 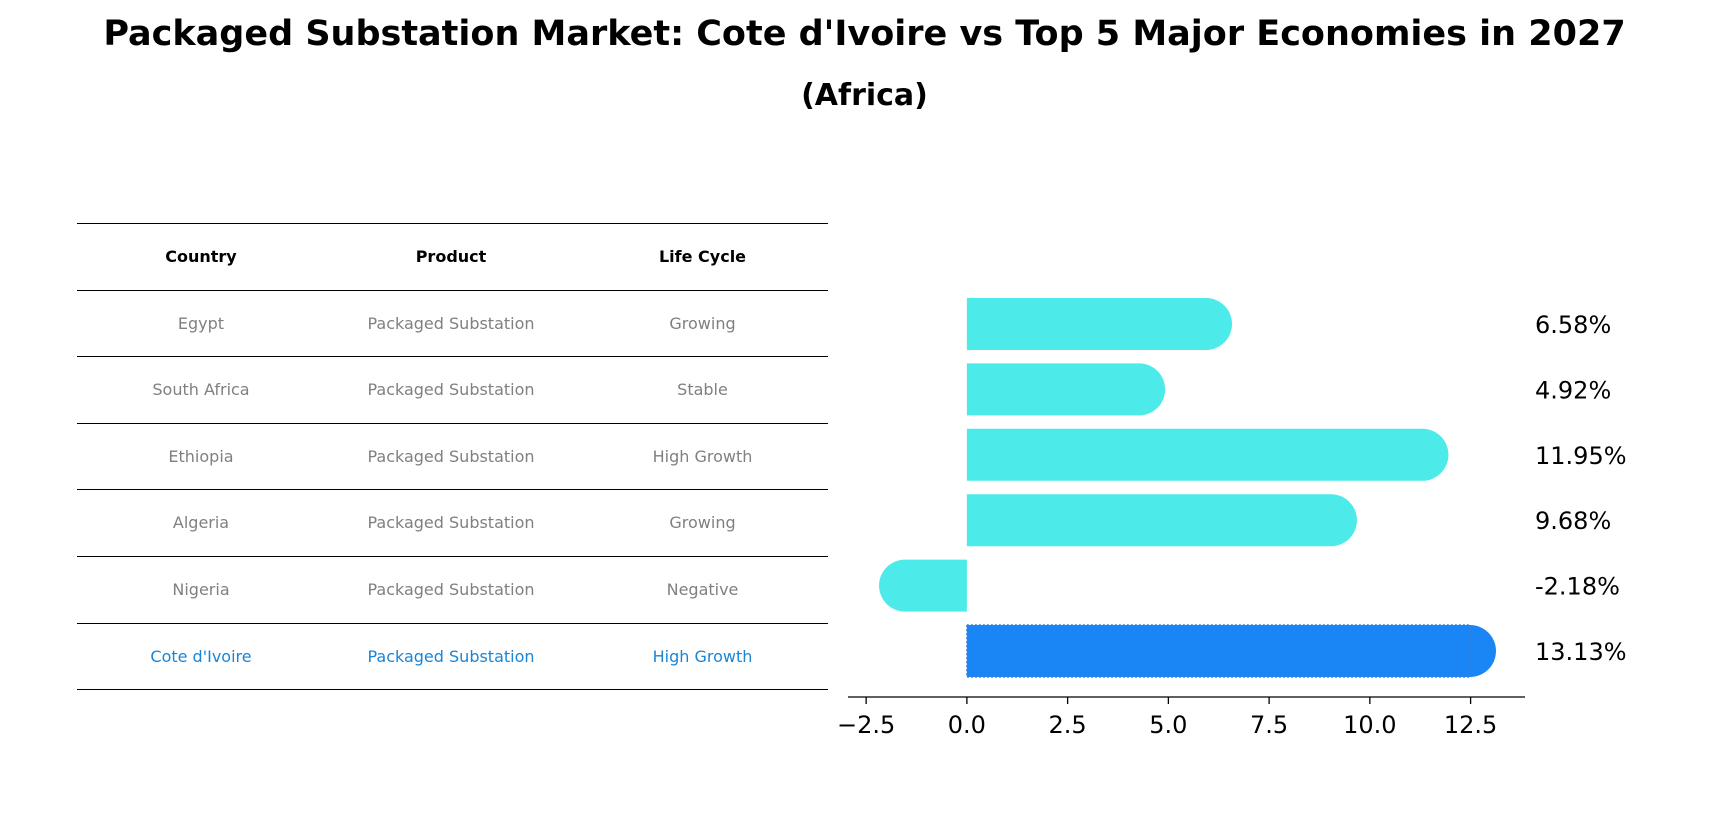 I want to click on table-row: Egypt Packaged Substation Growing, so click(x=452, y=323).